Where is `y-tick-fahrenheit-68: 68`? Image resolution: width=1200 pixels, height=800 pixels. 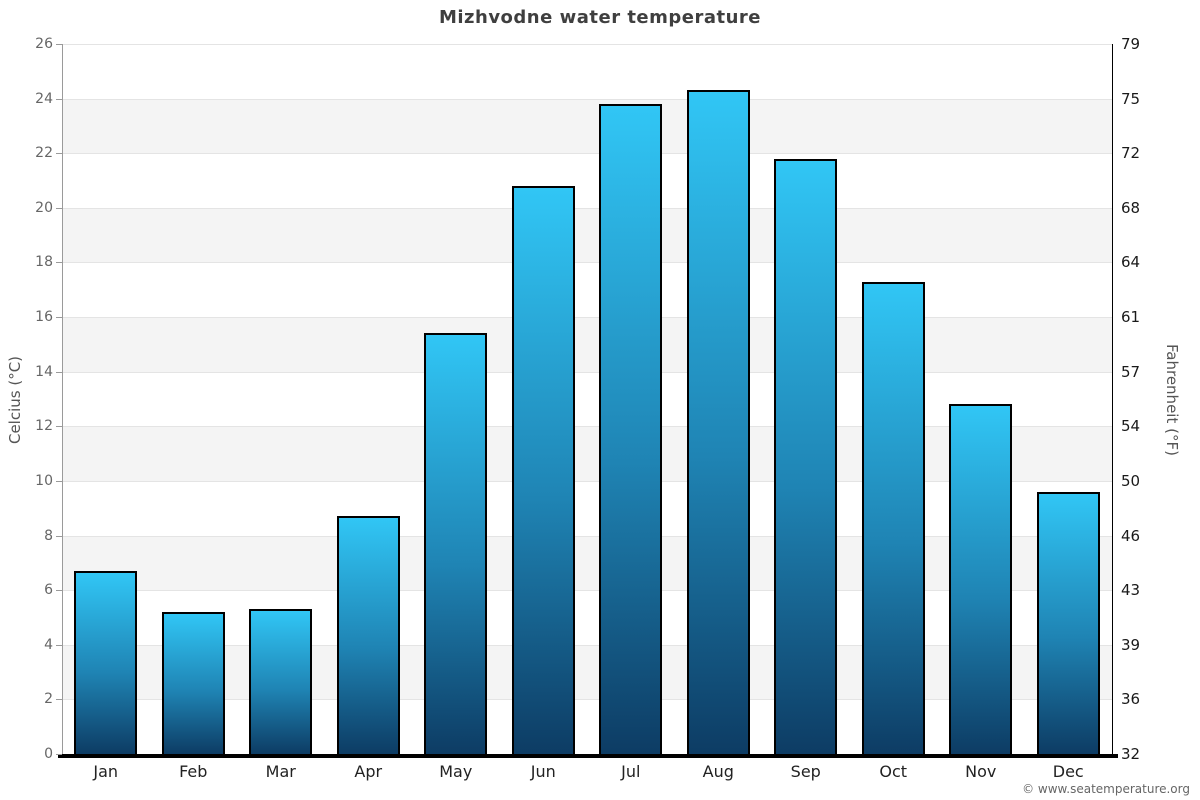
y-tick-fahrenheit-68: 68 is located at coordinates (1131, 207).